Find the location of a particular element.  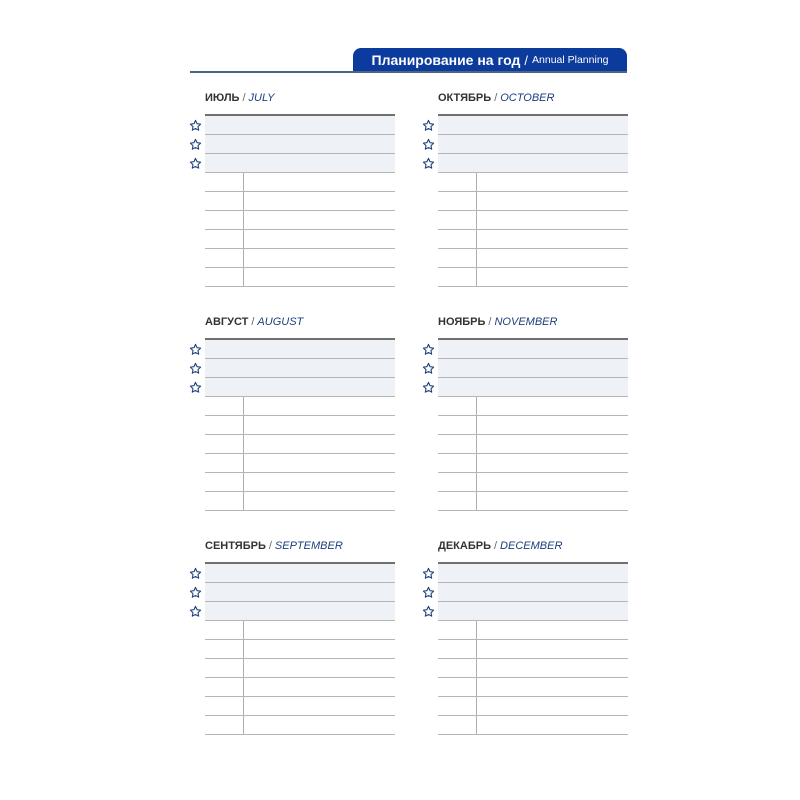

month-block-july: ИЮЛЬ / JULY is located at coordinates (306, 191).